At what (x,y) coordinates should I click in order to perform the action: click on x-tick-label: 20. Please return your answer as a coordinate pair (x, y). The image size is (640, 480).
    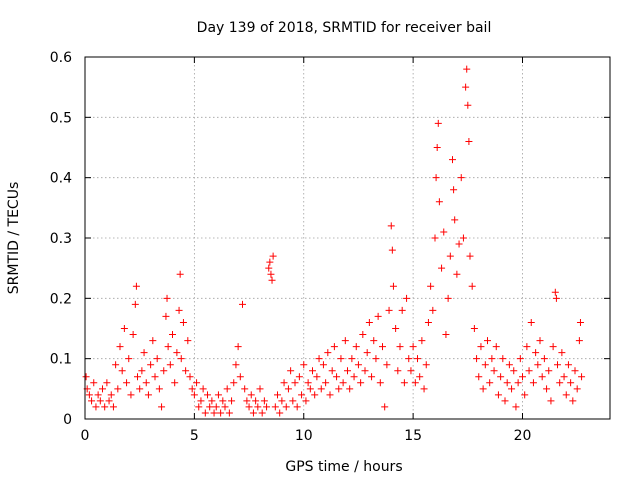
    Looking at the image, I should click on (523, 436).